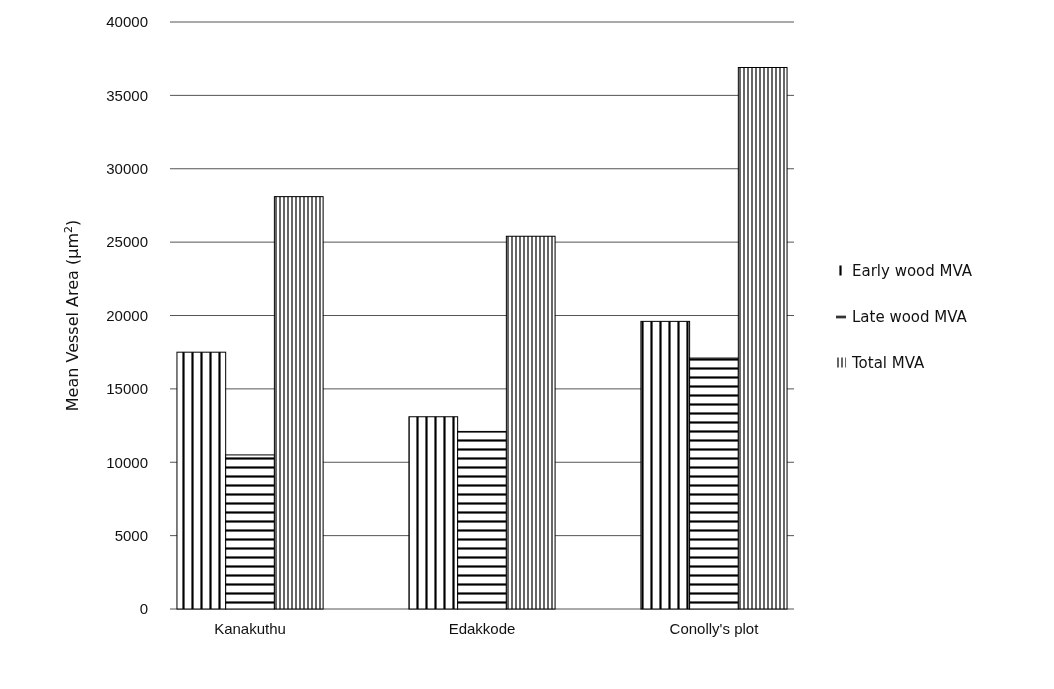 The height and width of the screenshot is (689, 1054). Describe the element at coordinates (912, 270) in the screenshot. I see `legend-label: Early wood MVA` at that location.